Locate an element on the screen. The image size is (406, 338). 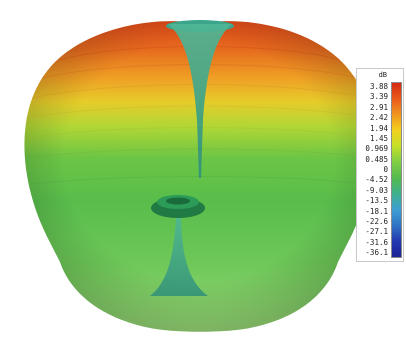
colorbar-tick-label: -13.5 is located at coordinates (376, 201).